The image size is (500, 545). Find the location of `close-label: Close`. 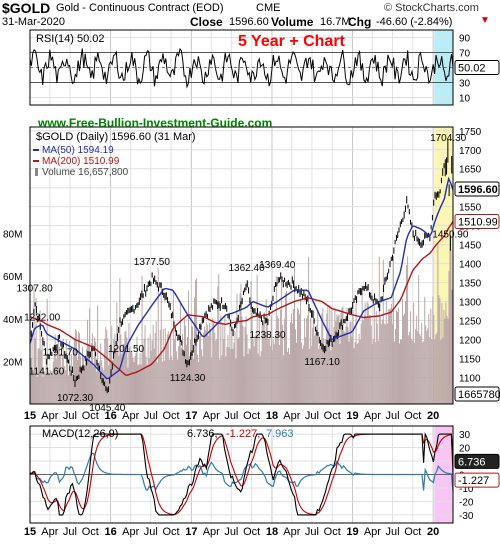

close-label: Close is located at coordinates (206, 22).